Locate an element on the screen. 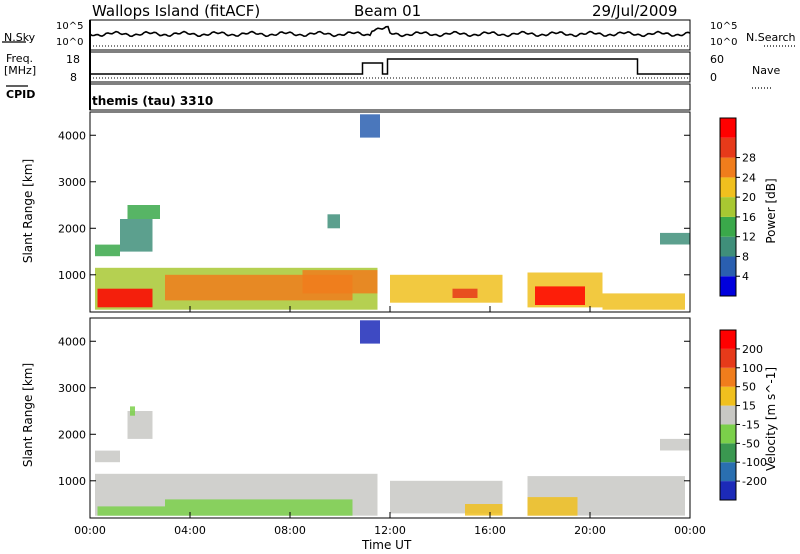  power-colorbar-tick-label-0: 4 is located at coordinates (745, 276).